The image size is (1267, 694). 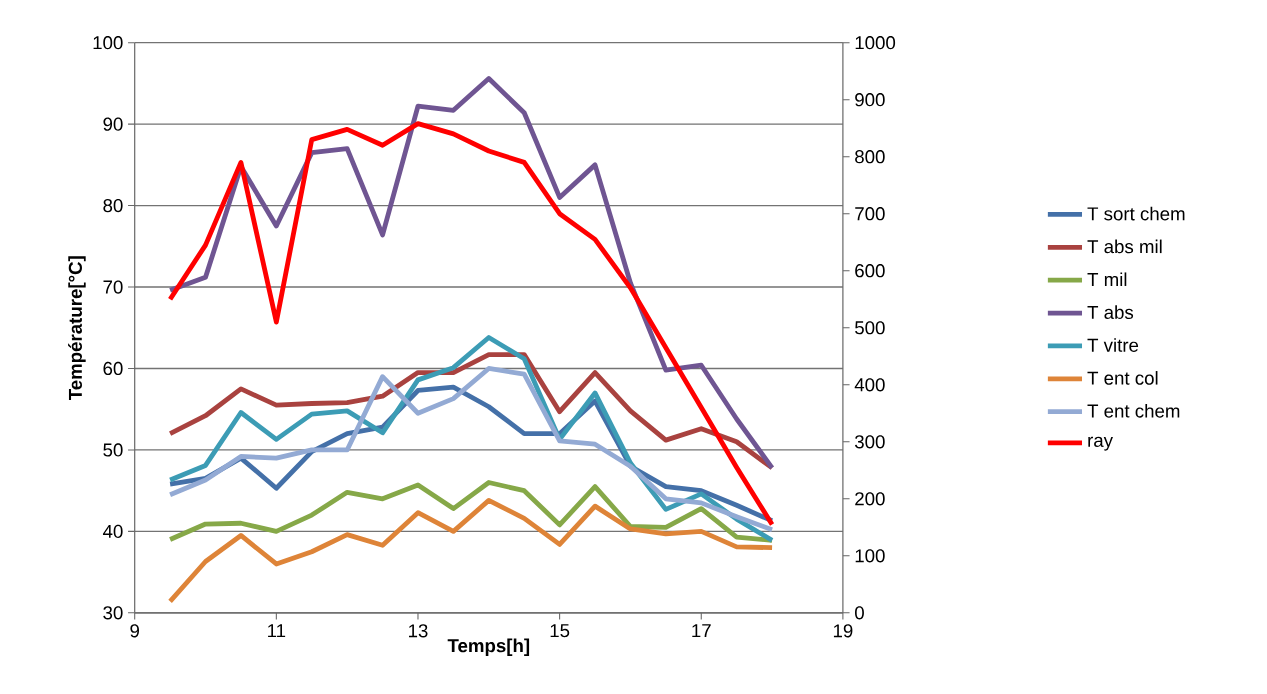 What do you see at coordinates (560, 631) in the screenshot?
I see `x-tick-label: 15` at bounding box center [560, 631].